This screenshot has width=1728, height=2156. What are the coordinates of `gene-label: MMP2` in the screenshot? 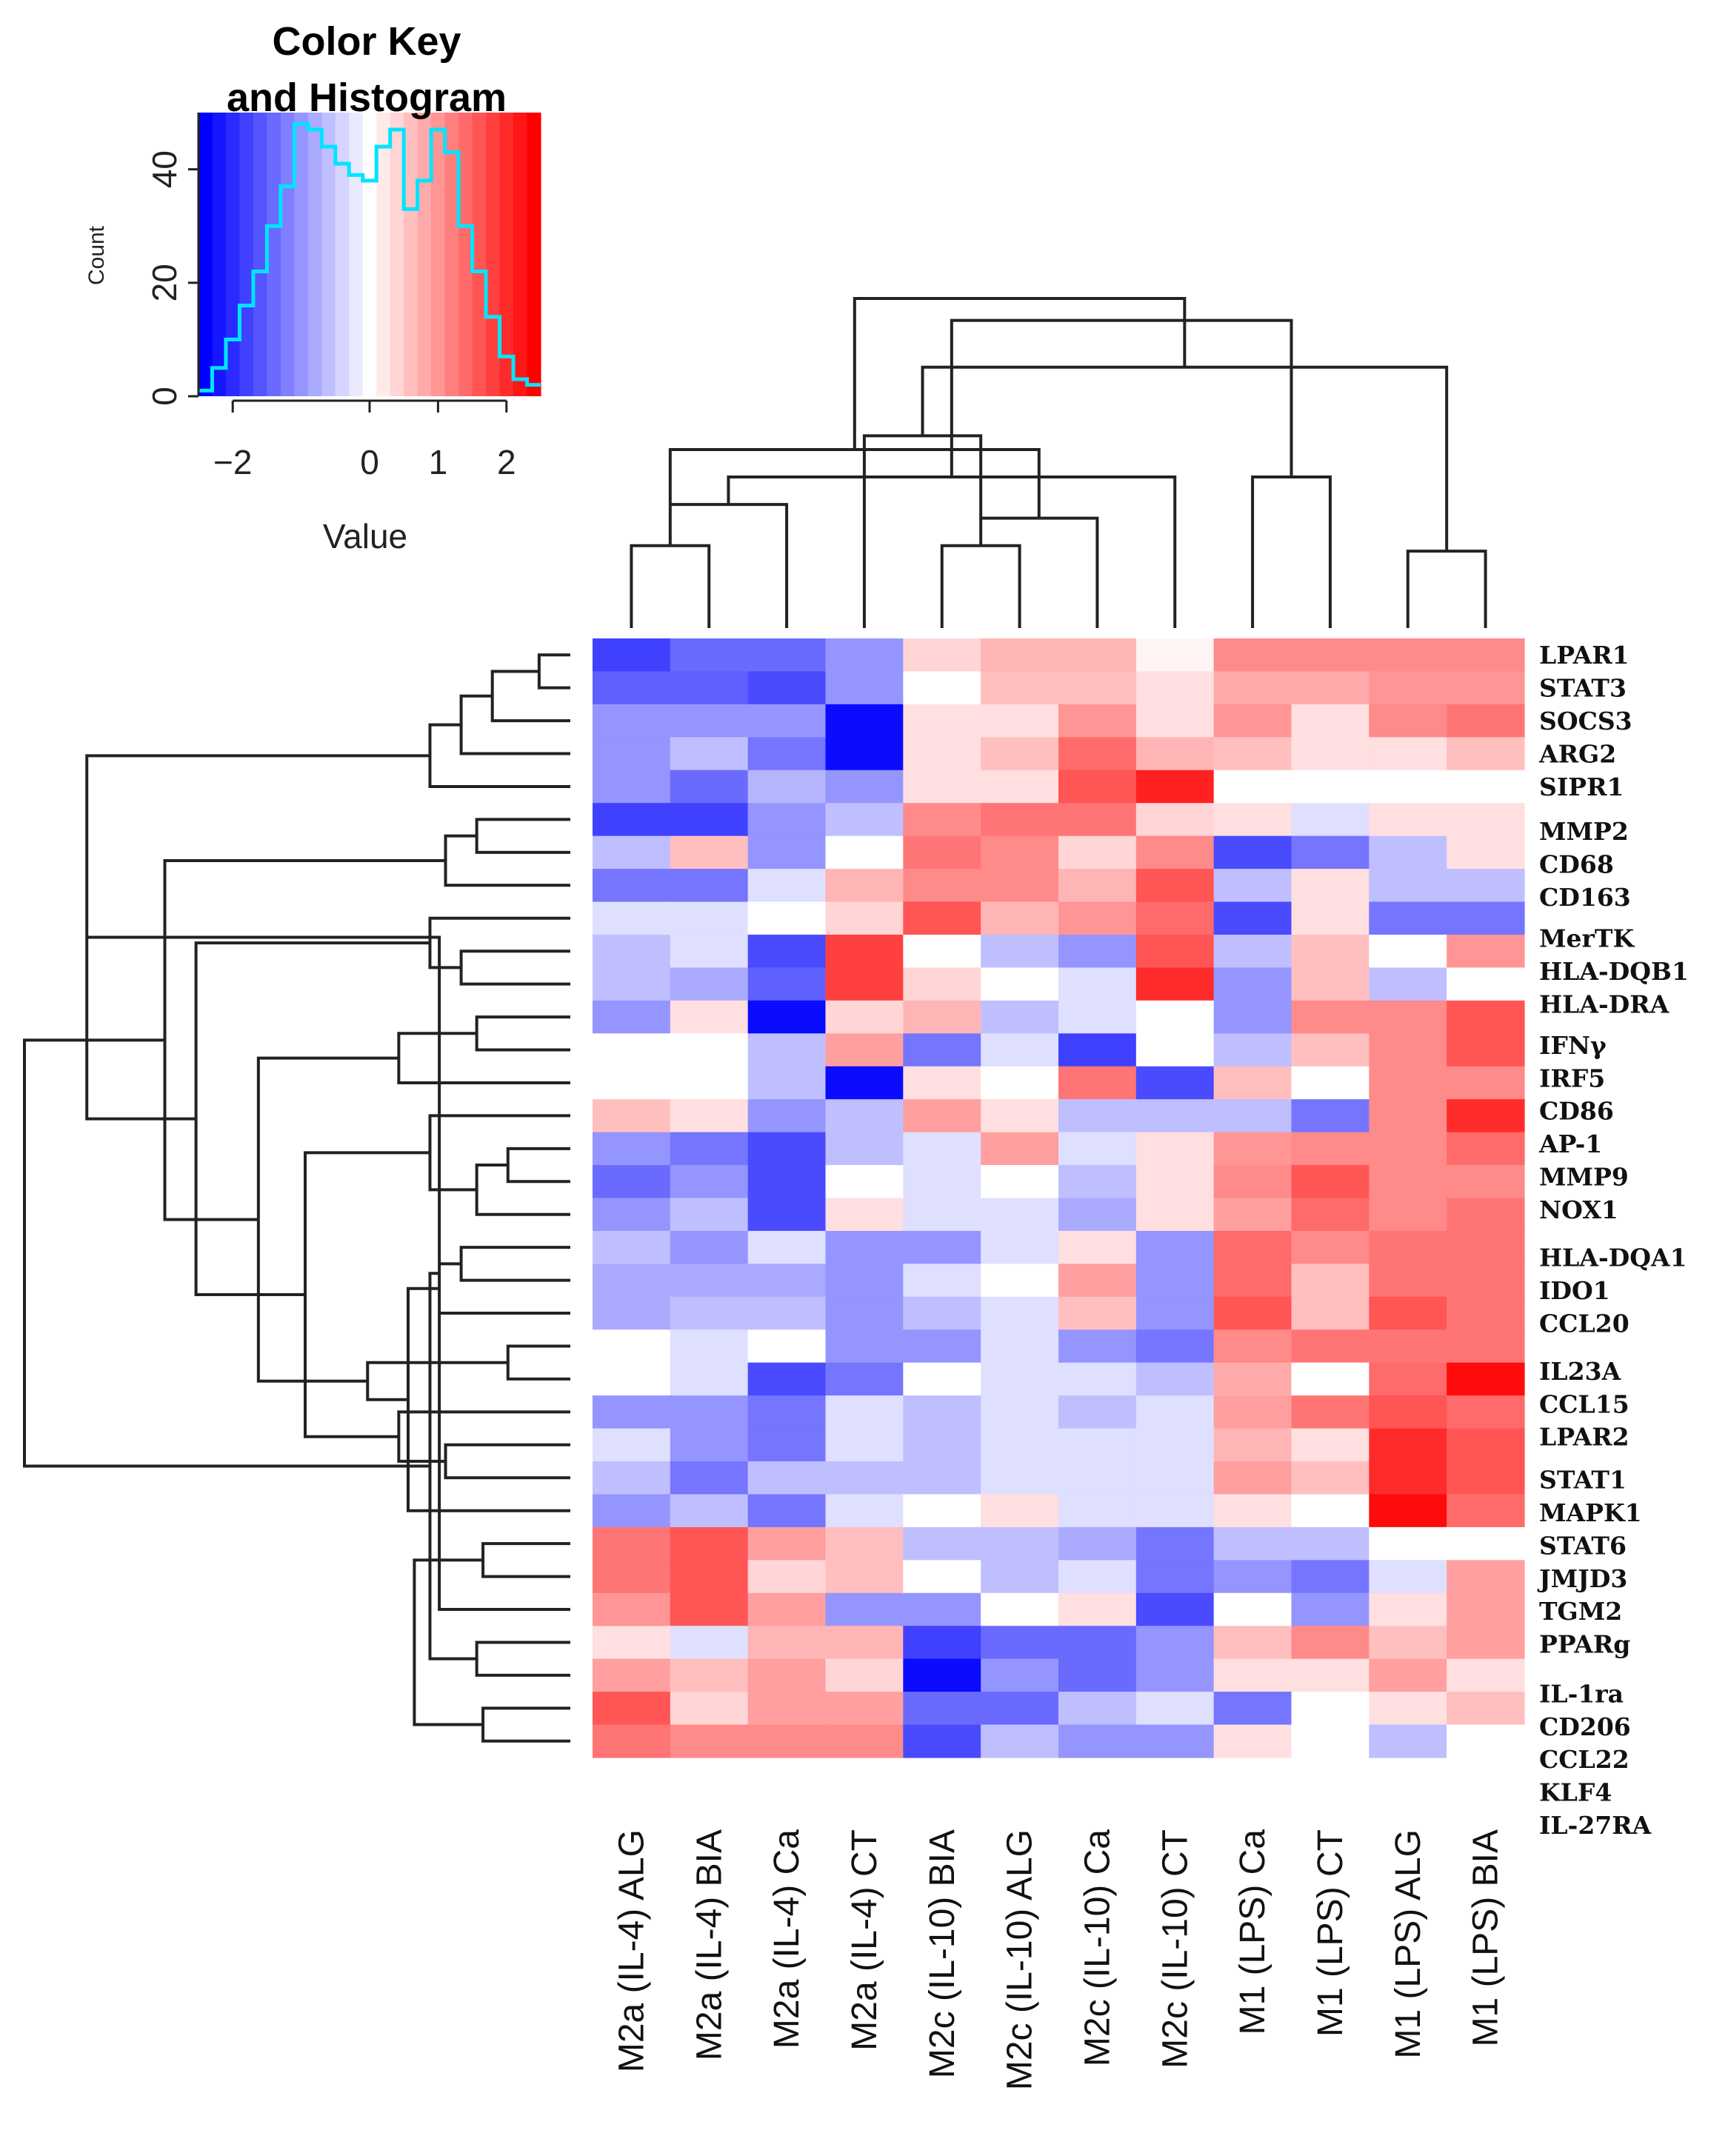 It's located at (1584, 831).